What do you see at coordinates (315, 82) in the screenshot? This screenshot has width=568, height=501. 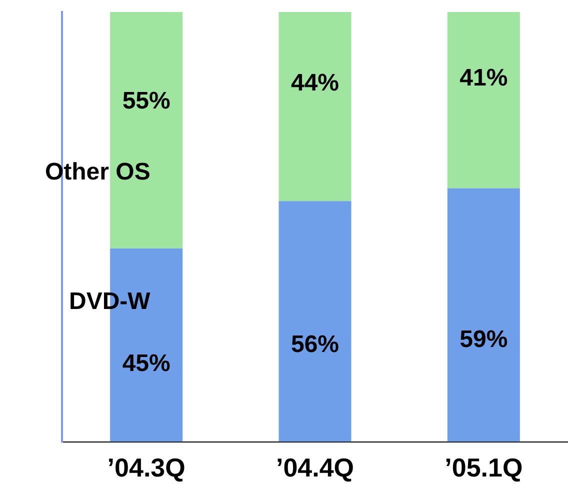 I see `data-label: 44%` at bounding box center [315, 82].